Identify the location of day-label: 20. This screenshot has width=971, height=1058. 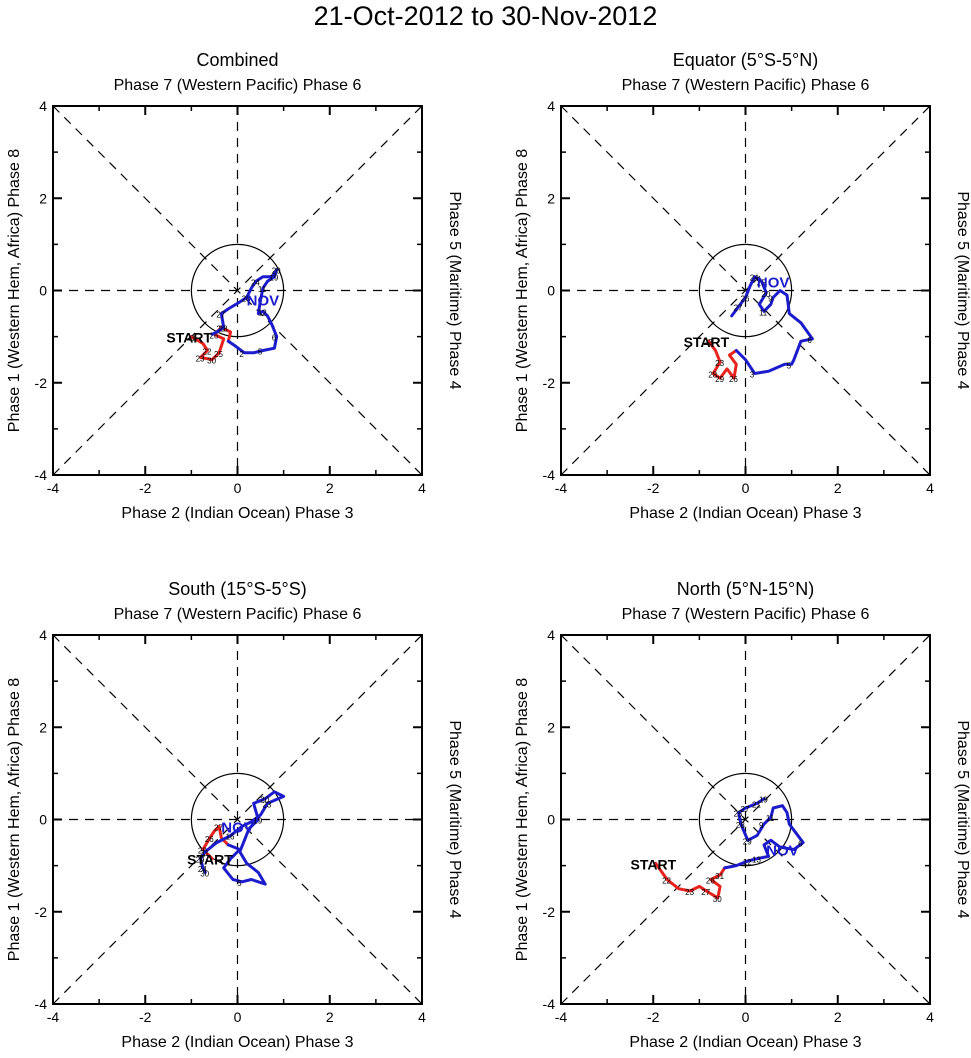
(276, 271).